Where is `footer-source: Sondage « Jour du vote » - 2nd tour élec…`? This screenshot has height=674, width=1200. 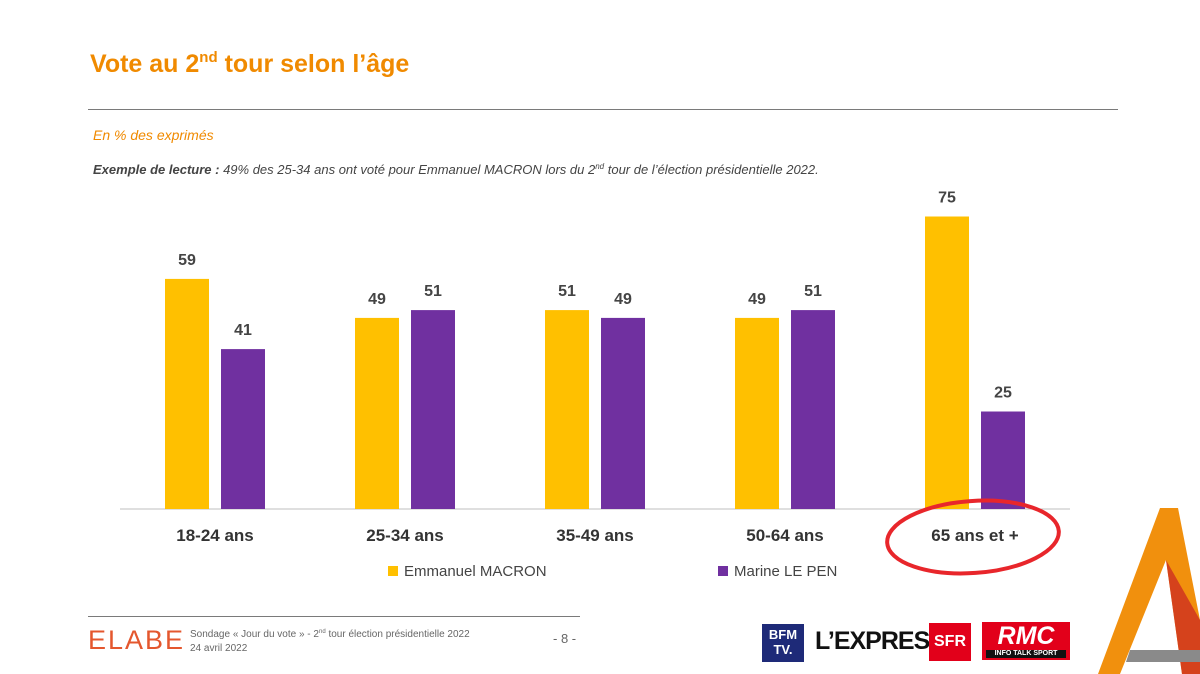
footer-source: Sondage « Jour du vote » - 2nd tour élec… is located at coordinates (330, 634).